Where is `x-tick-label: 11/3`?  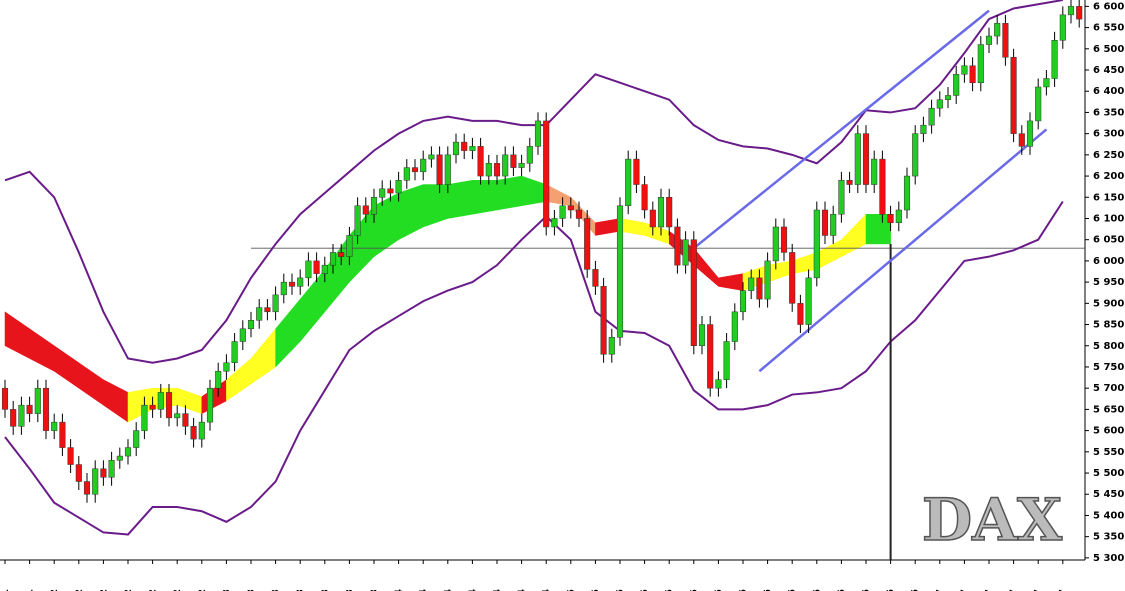 x-tick-label: 11/3 is located at coordinates (276, 590).